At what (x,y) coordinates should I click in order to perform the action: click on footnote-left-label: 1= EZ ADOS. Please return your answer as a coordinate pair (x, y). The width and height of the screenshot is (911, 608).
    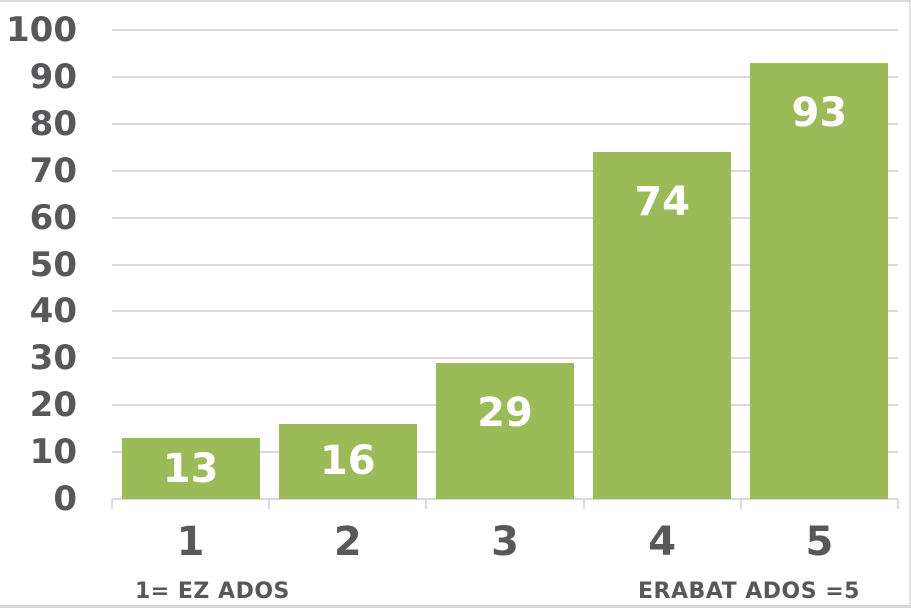
    Looking at the image, I should click on (212, 591).